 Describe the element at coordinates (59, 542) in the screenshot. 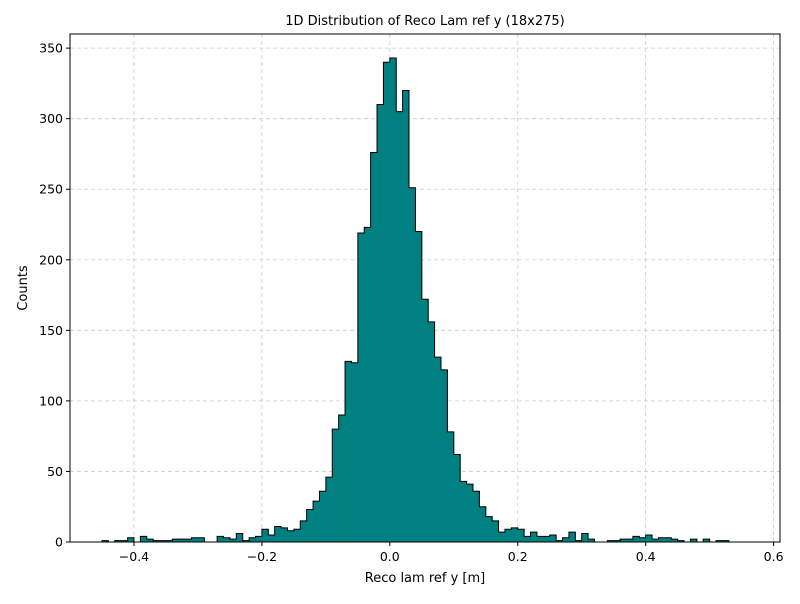

I see `y-tick-label: 0` at that location.